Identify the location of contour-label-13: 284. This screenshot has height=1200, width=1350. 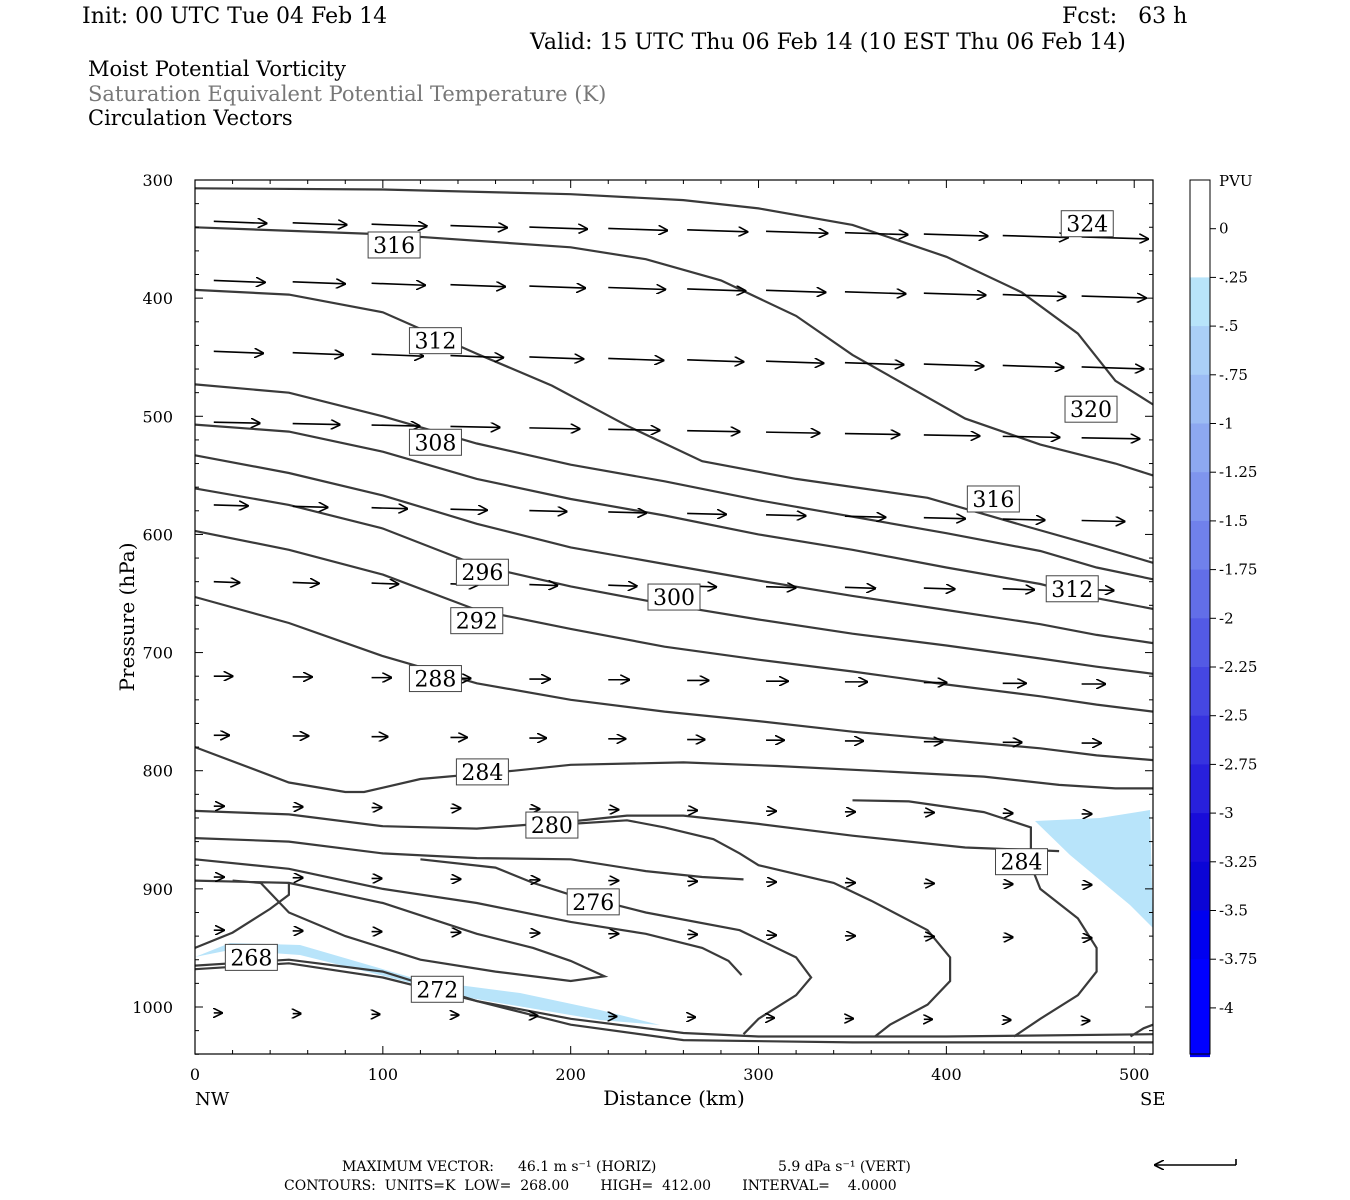
(1022, 862).